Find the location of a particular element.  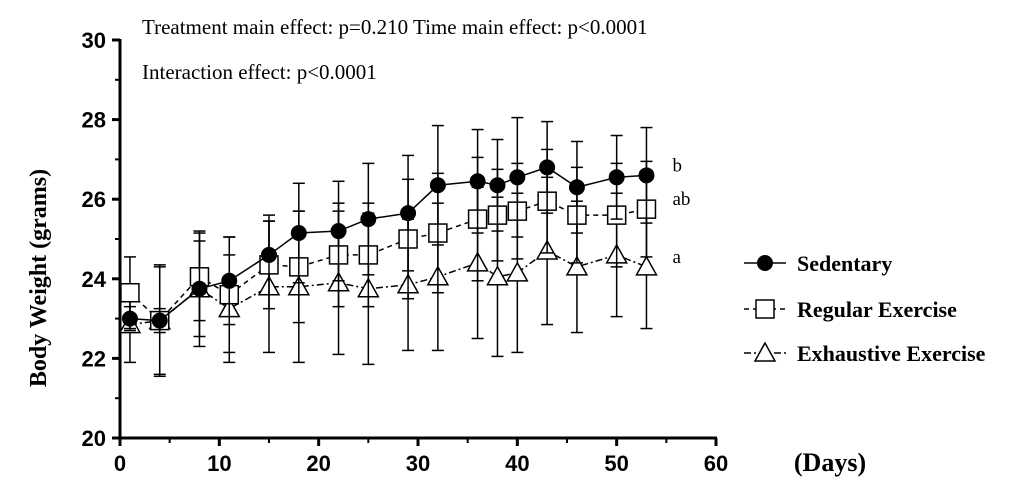

y-tick-label: 26 is located at coordinates (94, 199).